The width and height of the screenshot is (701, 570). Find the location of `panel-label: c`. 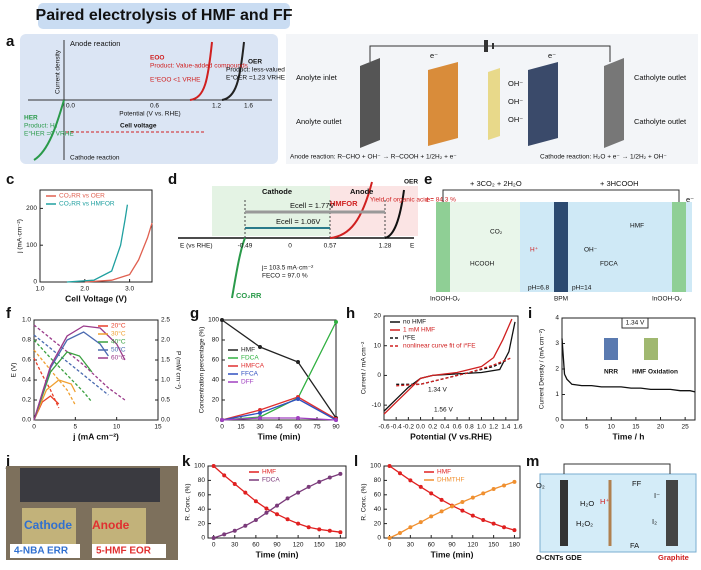

panel-label: c is located at coordinates (10, 179).